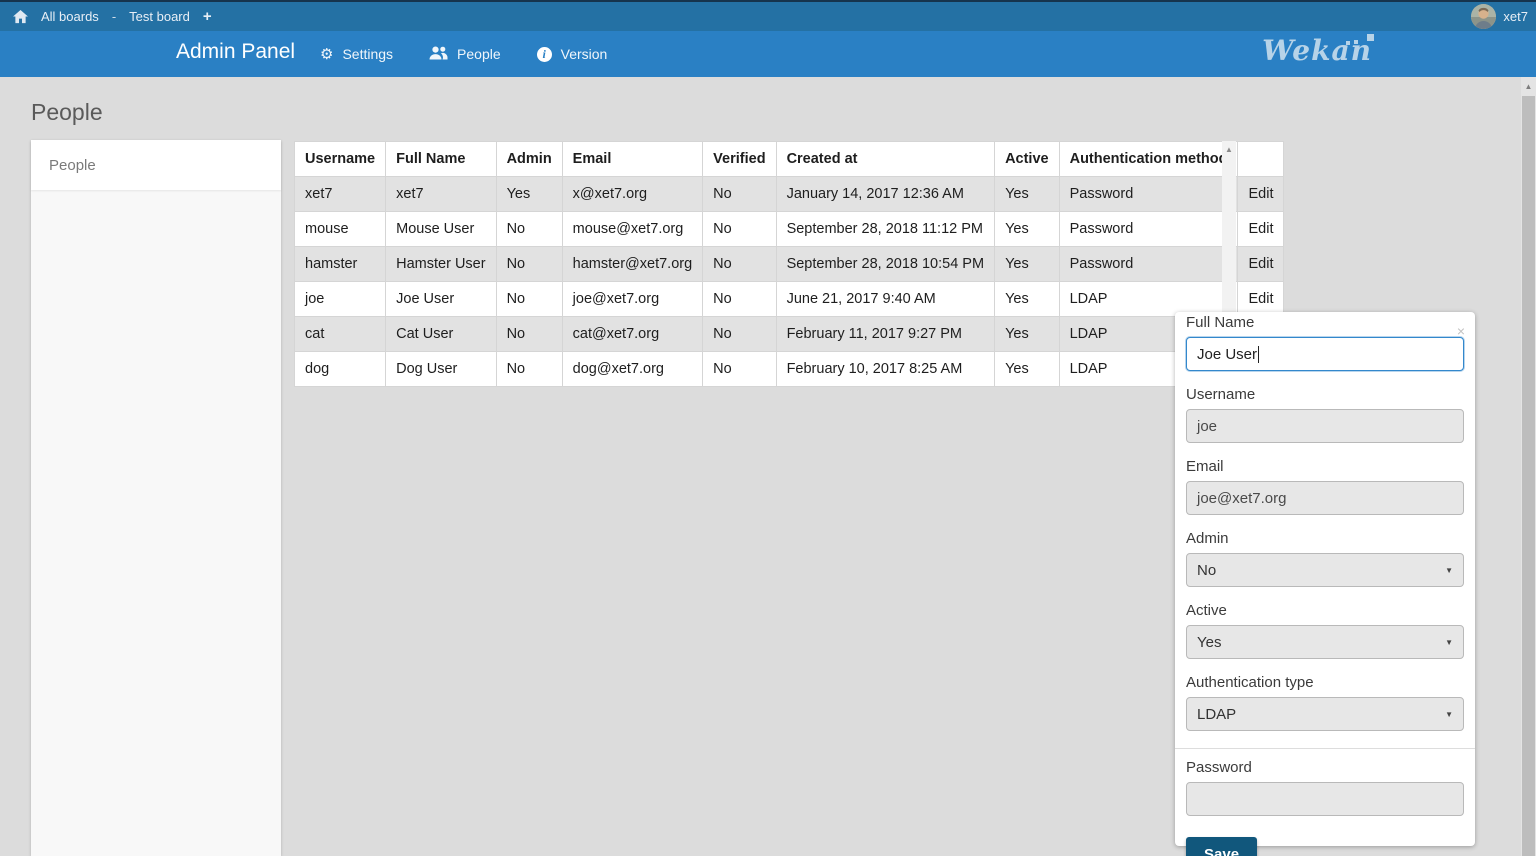  What do you see at coordinates (768, 54) in the screenshot?
I see `admin-header-bar: Admin Panel ⚙ Settings People i` at bounding box center [768, 54].